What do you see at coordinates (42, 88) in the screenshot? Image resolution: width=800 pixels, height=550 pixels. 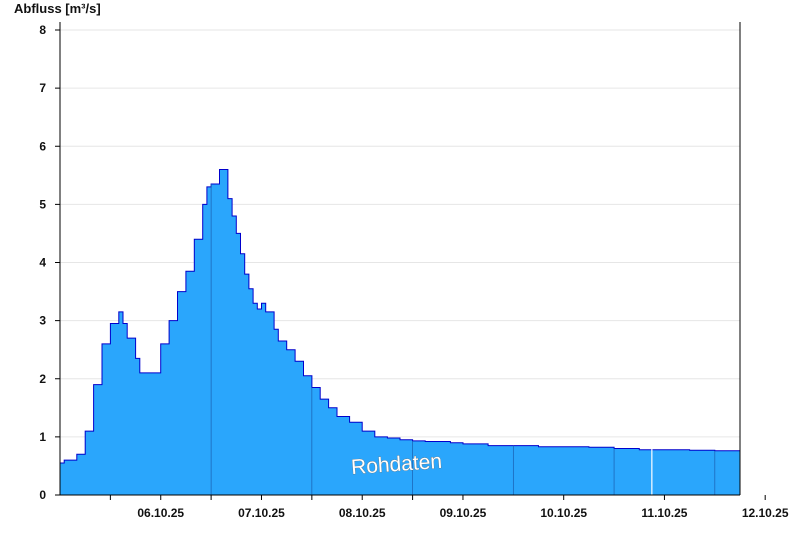 I see `y-tick-label: 7` at bounding box center [42, 88].